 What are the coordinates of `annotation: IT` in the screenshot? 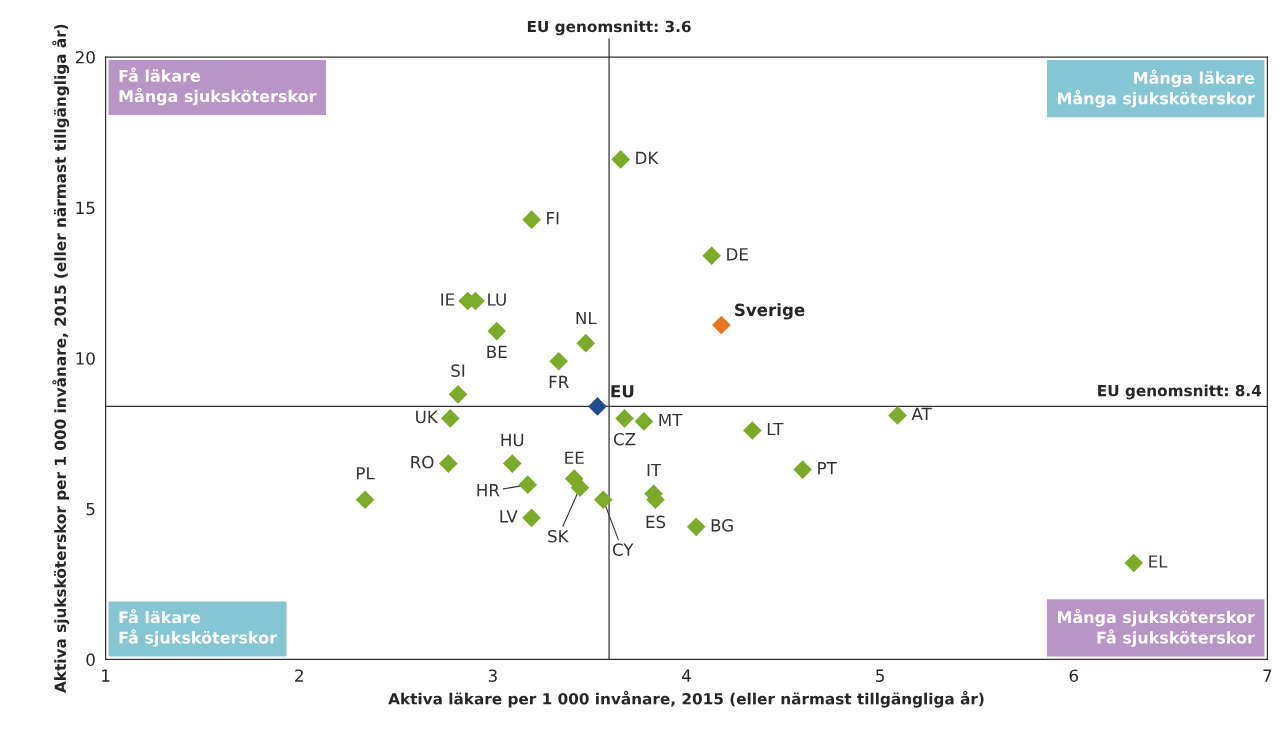 It's located at (654, 470).